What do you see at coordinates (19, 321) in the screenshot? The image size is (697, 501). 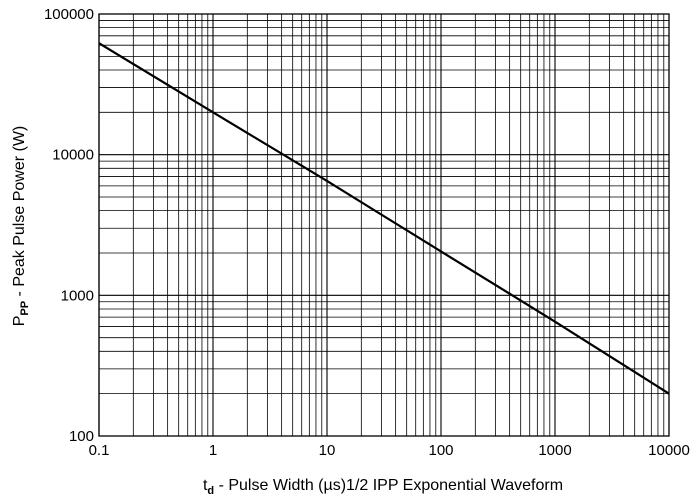 I see `y-axis-title-main: P` at bounding box center [19, 321].